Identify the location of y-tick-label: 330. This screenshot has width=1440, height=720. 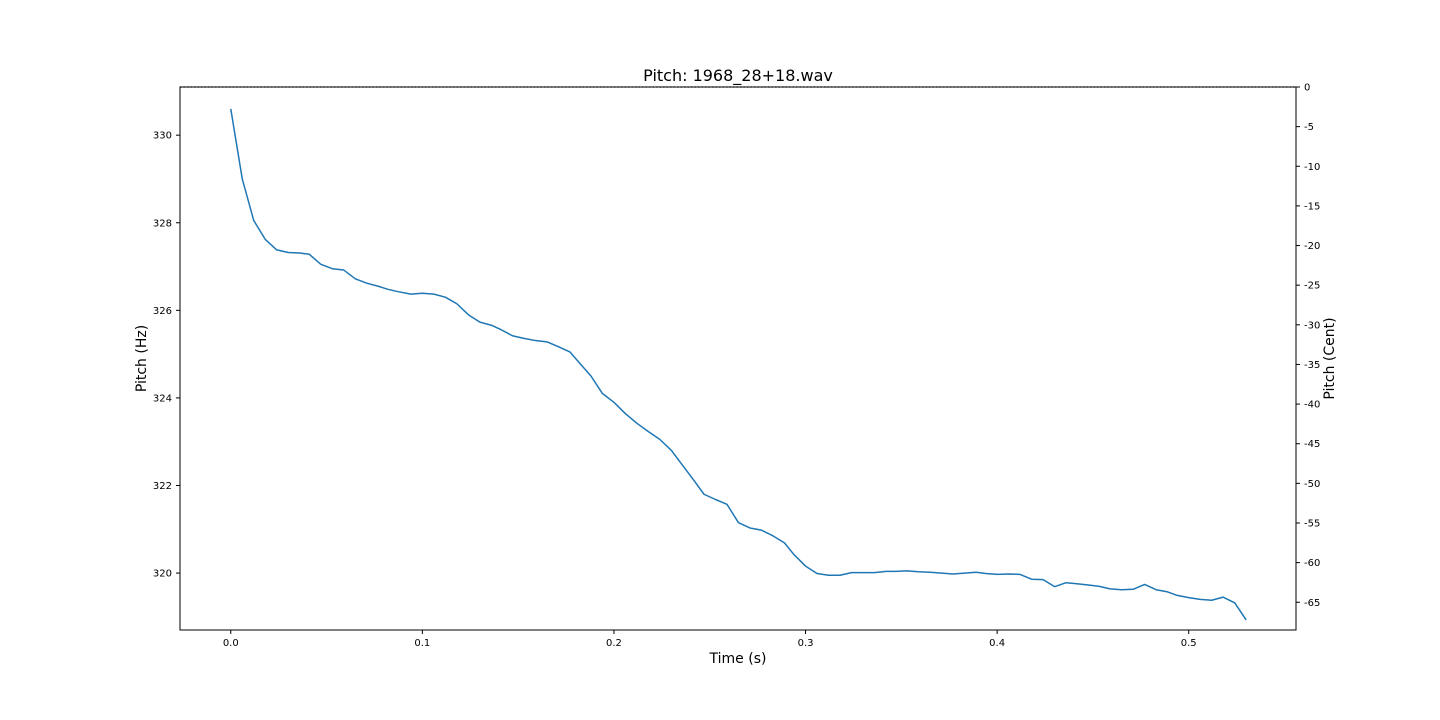
(162, 136).